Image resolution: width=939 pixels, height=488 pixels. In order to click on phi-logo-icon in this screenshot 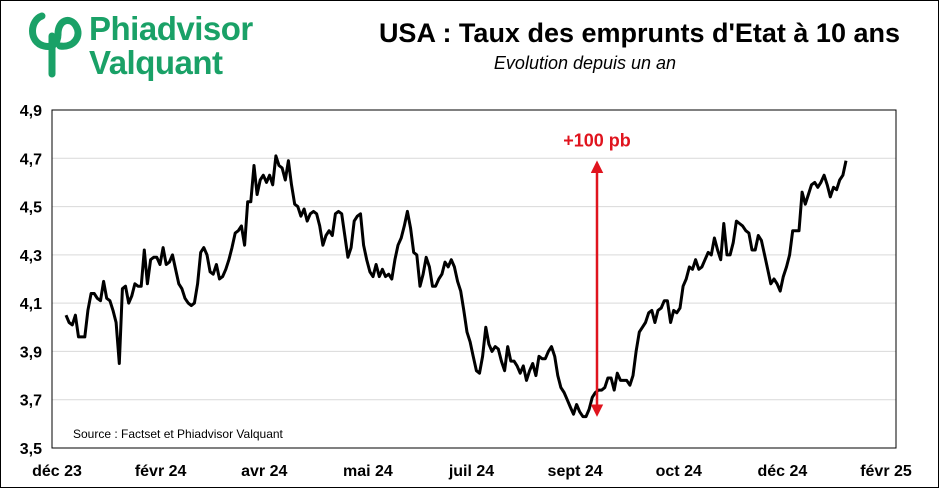, I will do `click(55, 45)`.